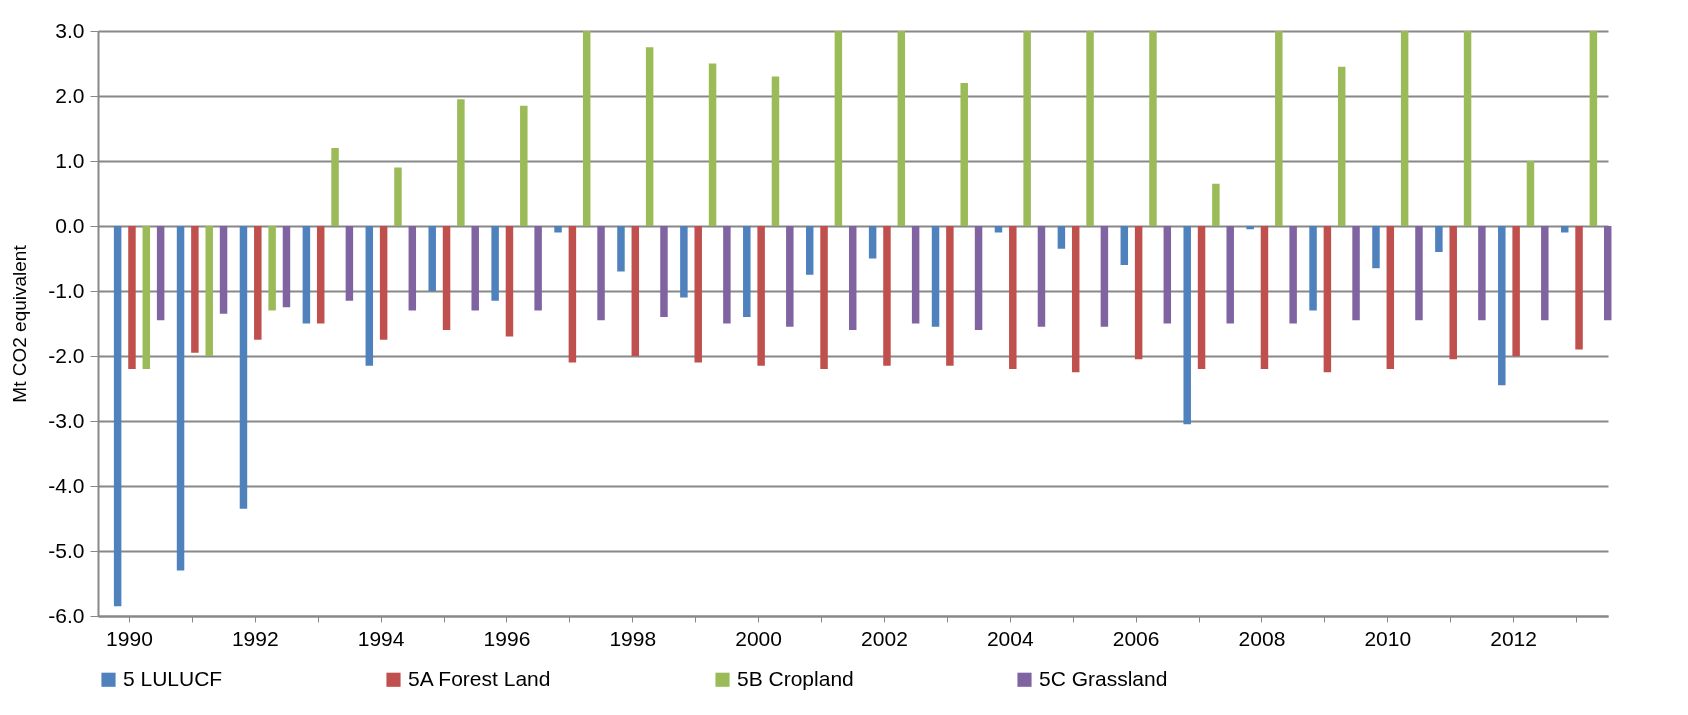  I want to click on x-tick-label: 2002, so click(884, 638).